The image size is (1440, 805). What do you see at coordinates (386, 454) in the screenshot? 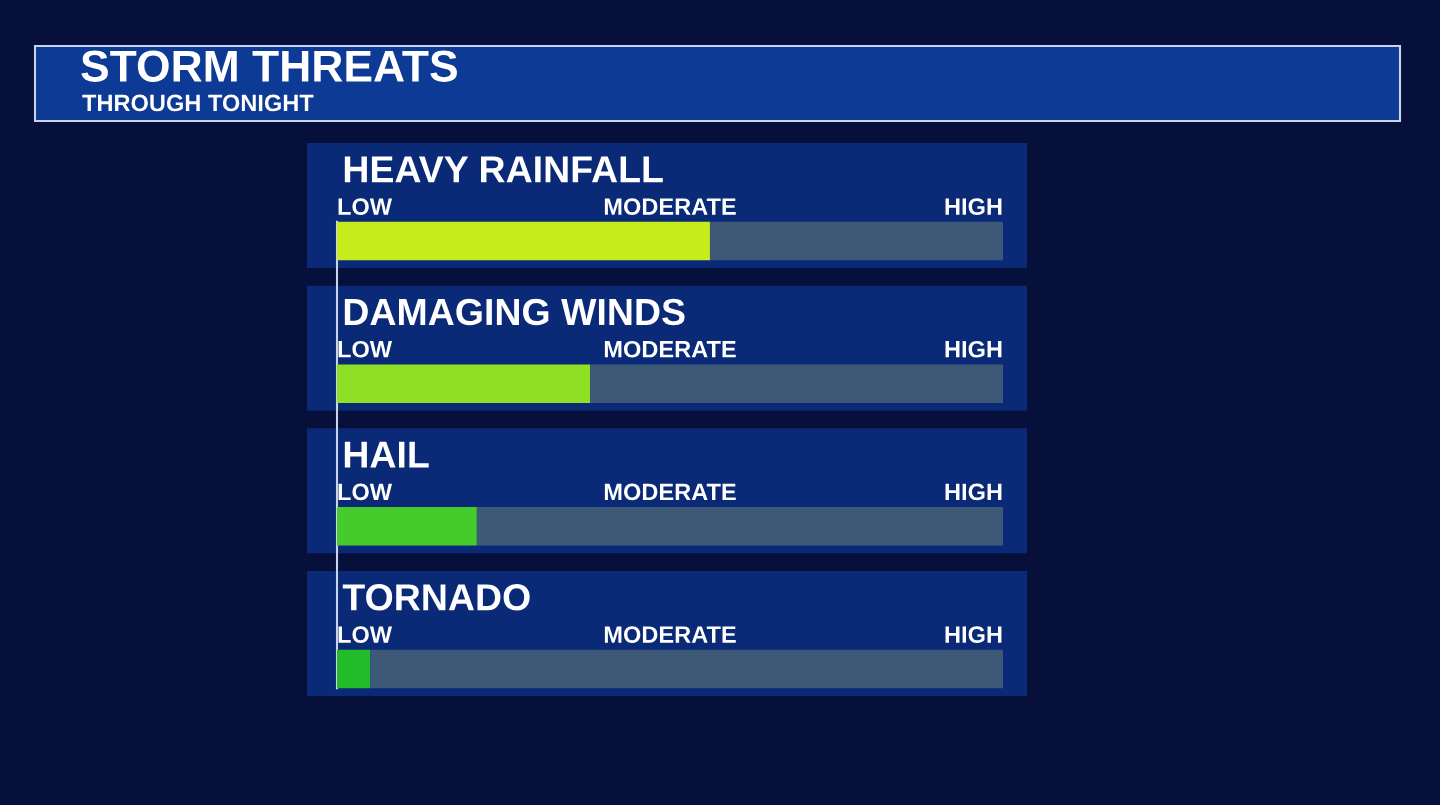
I see `y-tick-label: HAIL` at bounding box center [386, 454].